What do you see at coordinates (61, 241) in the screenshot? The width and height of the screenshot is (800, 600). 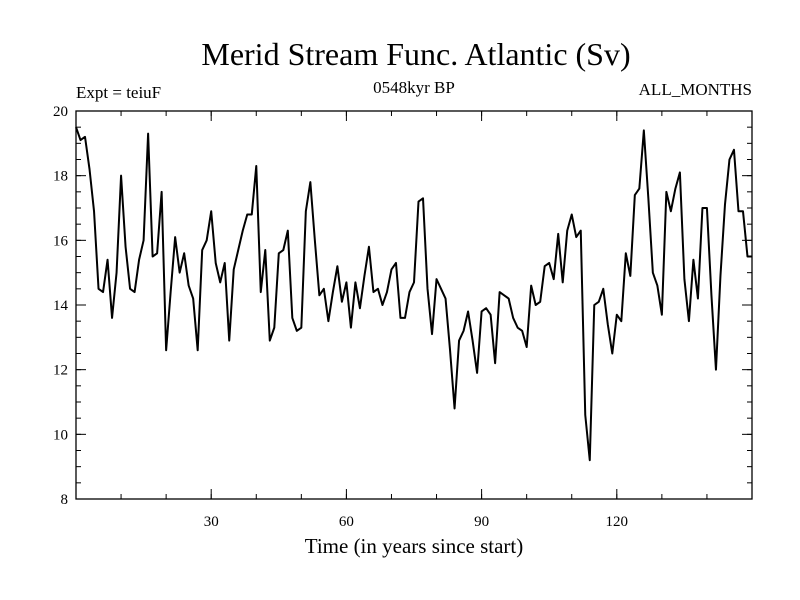 I see `y-tick-label: 16` at bounding box center [61, 241].